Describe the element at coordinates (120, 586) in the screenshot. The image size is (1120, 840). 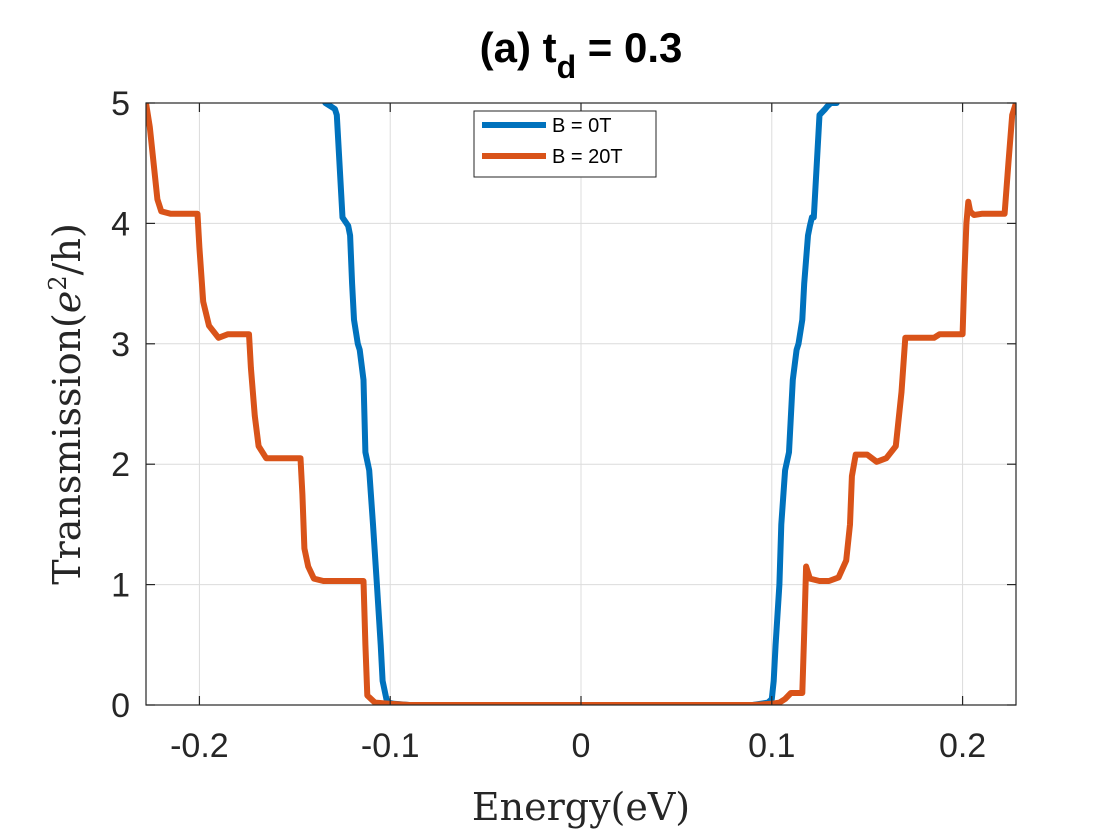
I see `y-tick-label: 1` at that location.